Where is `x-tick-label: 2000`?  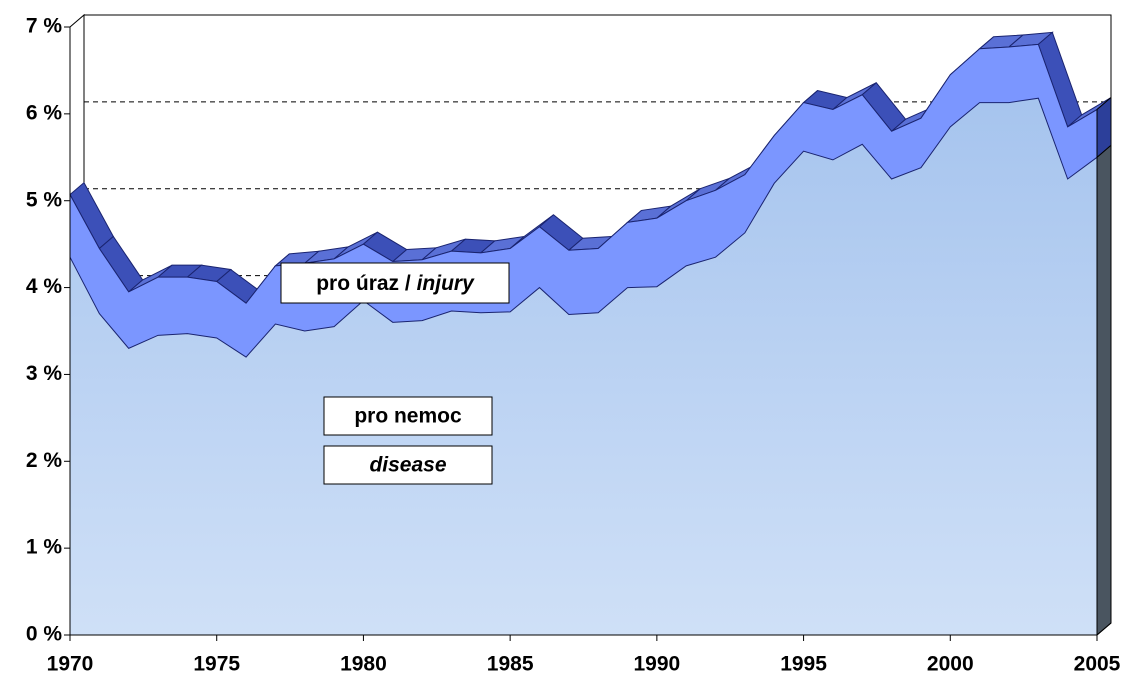 x-tick-label: 2000 is located at coordinates (950, 664).